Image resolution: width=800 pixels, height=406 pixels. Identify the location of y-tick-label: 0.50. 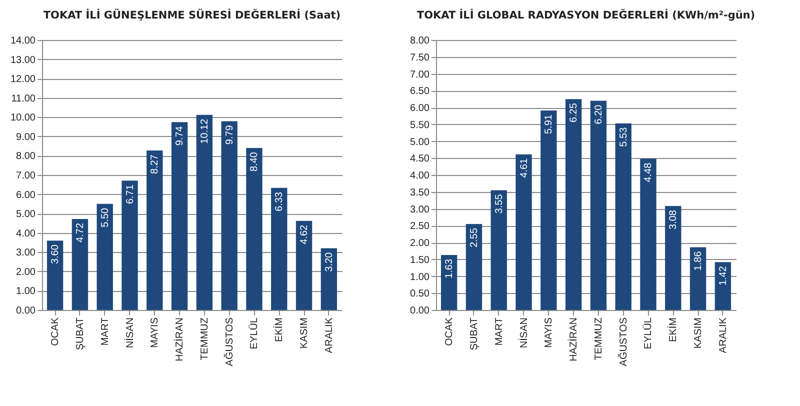
(420, 294).